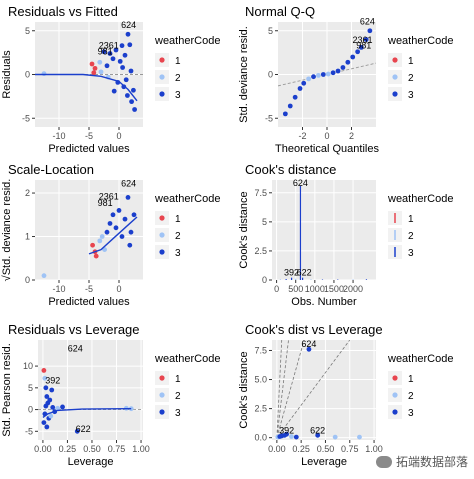 This screenshot has height=479, width=474. I want to click on x-tick-label: 1.00, so click(141, 449).